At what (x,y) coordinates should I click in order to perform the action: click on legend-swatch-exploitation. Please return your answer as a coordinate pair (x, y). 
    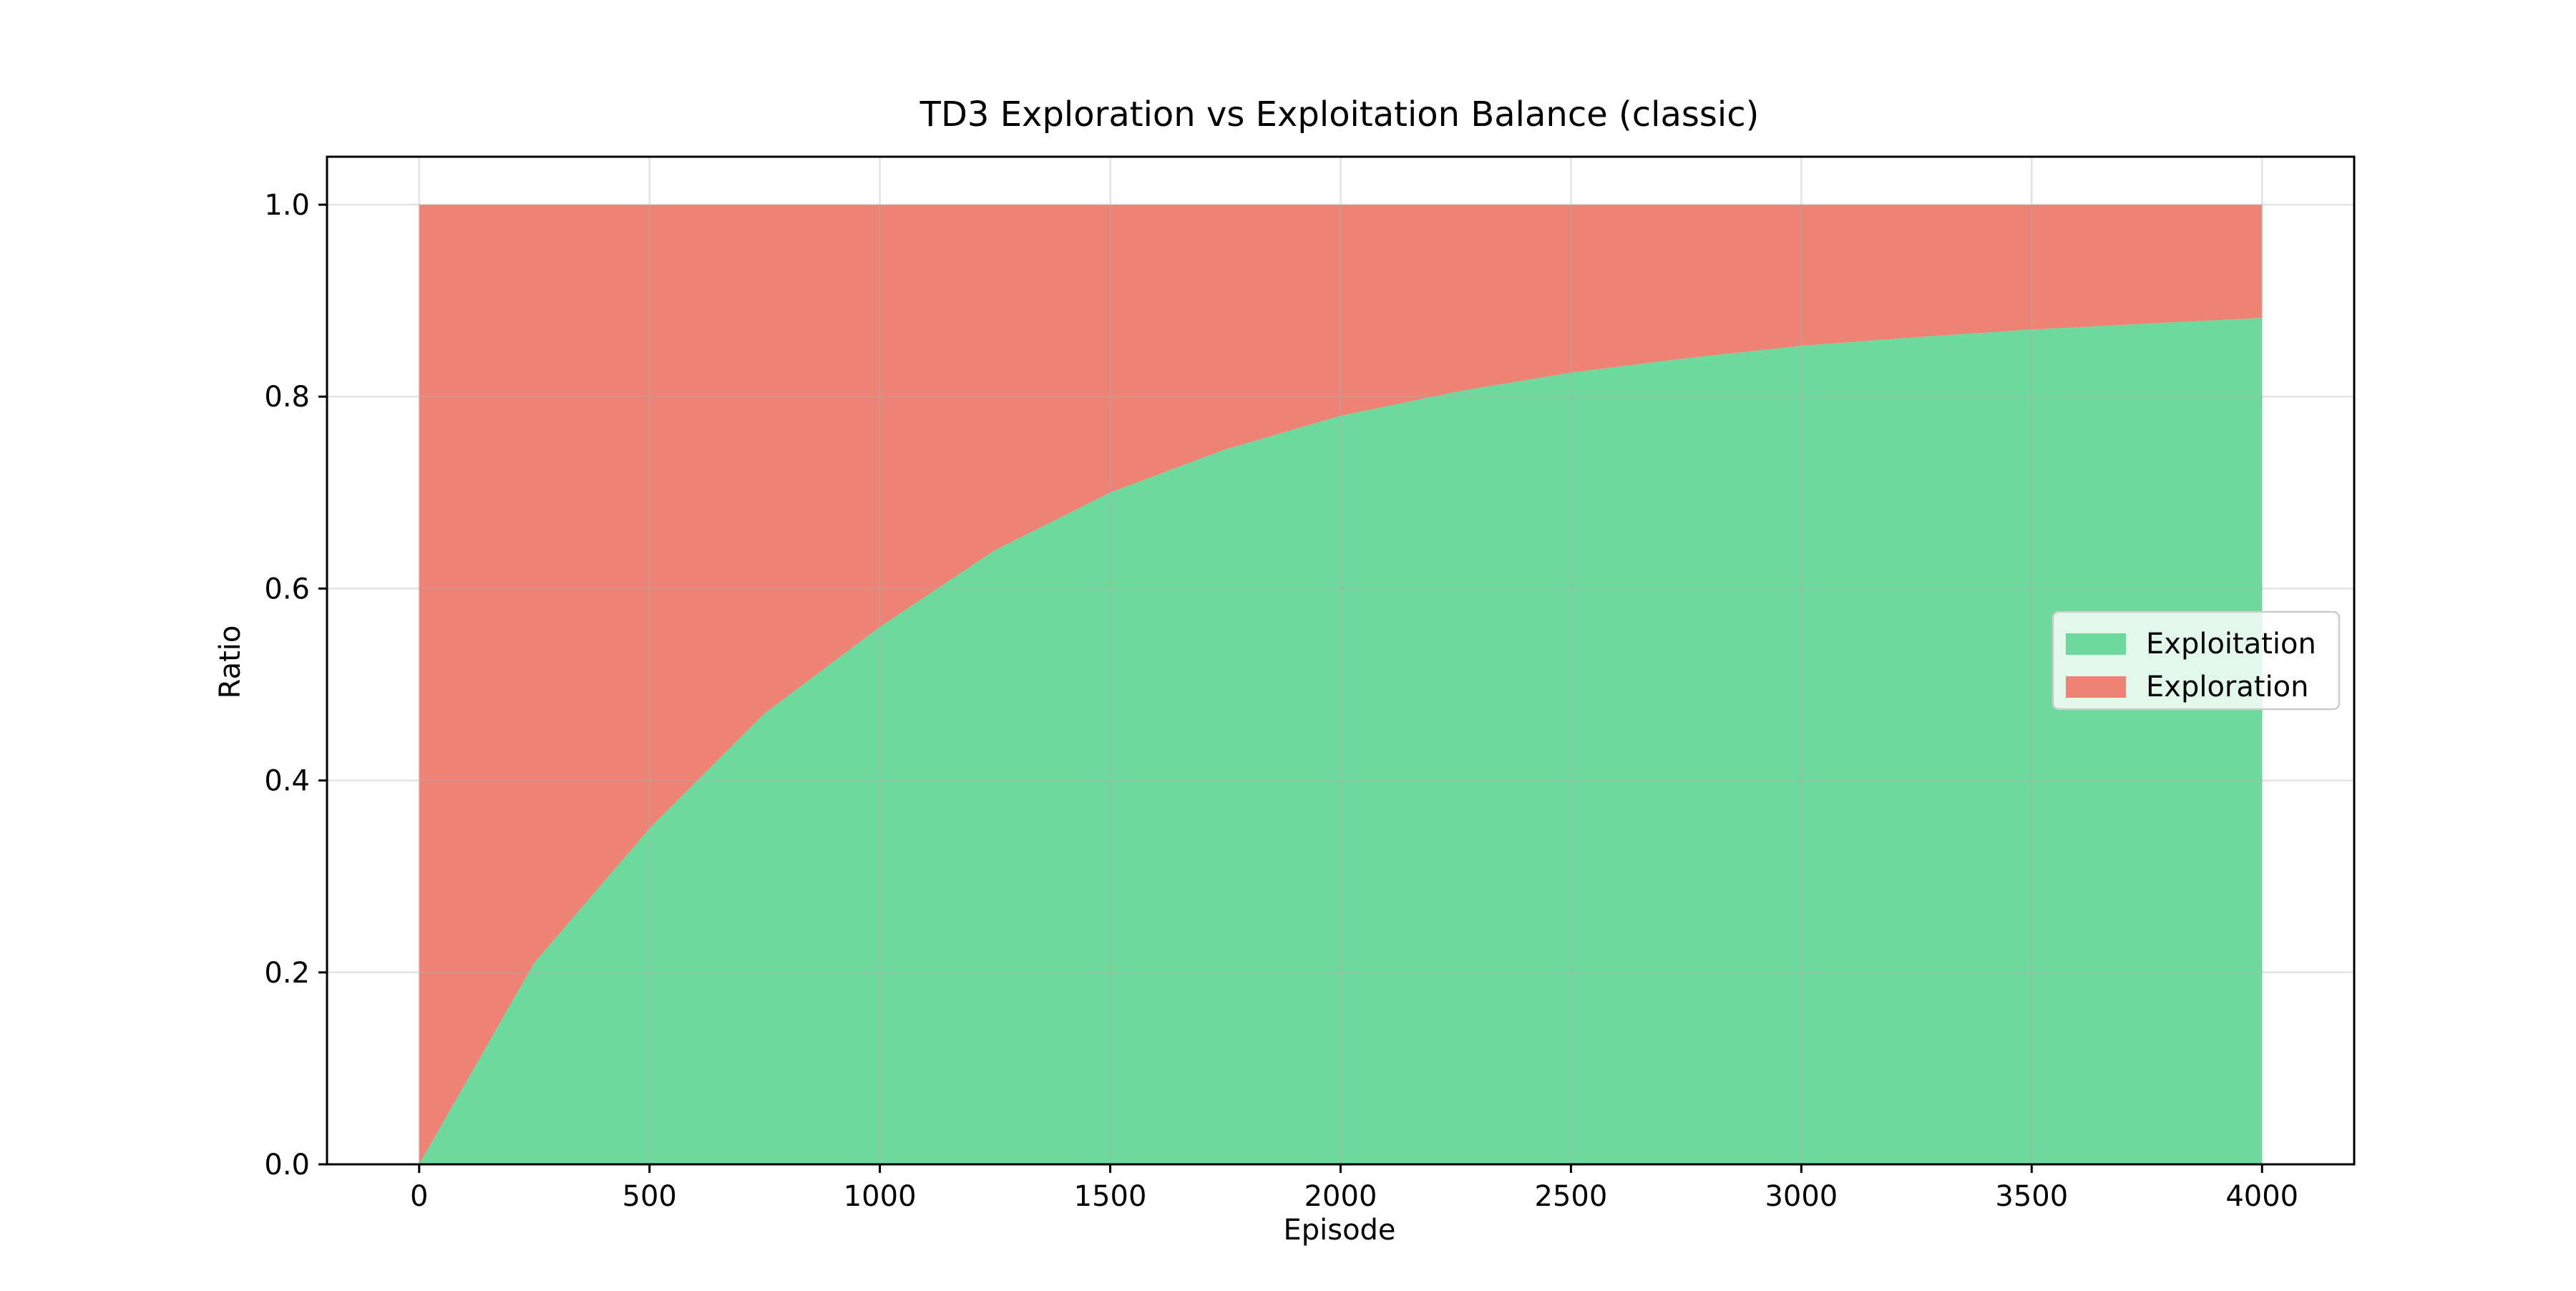
    Looking at the image, I should click on (2096, 644).